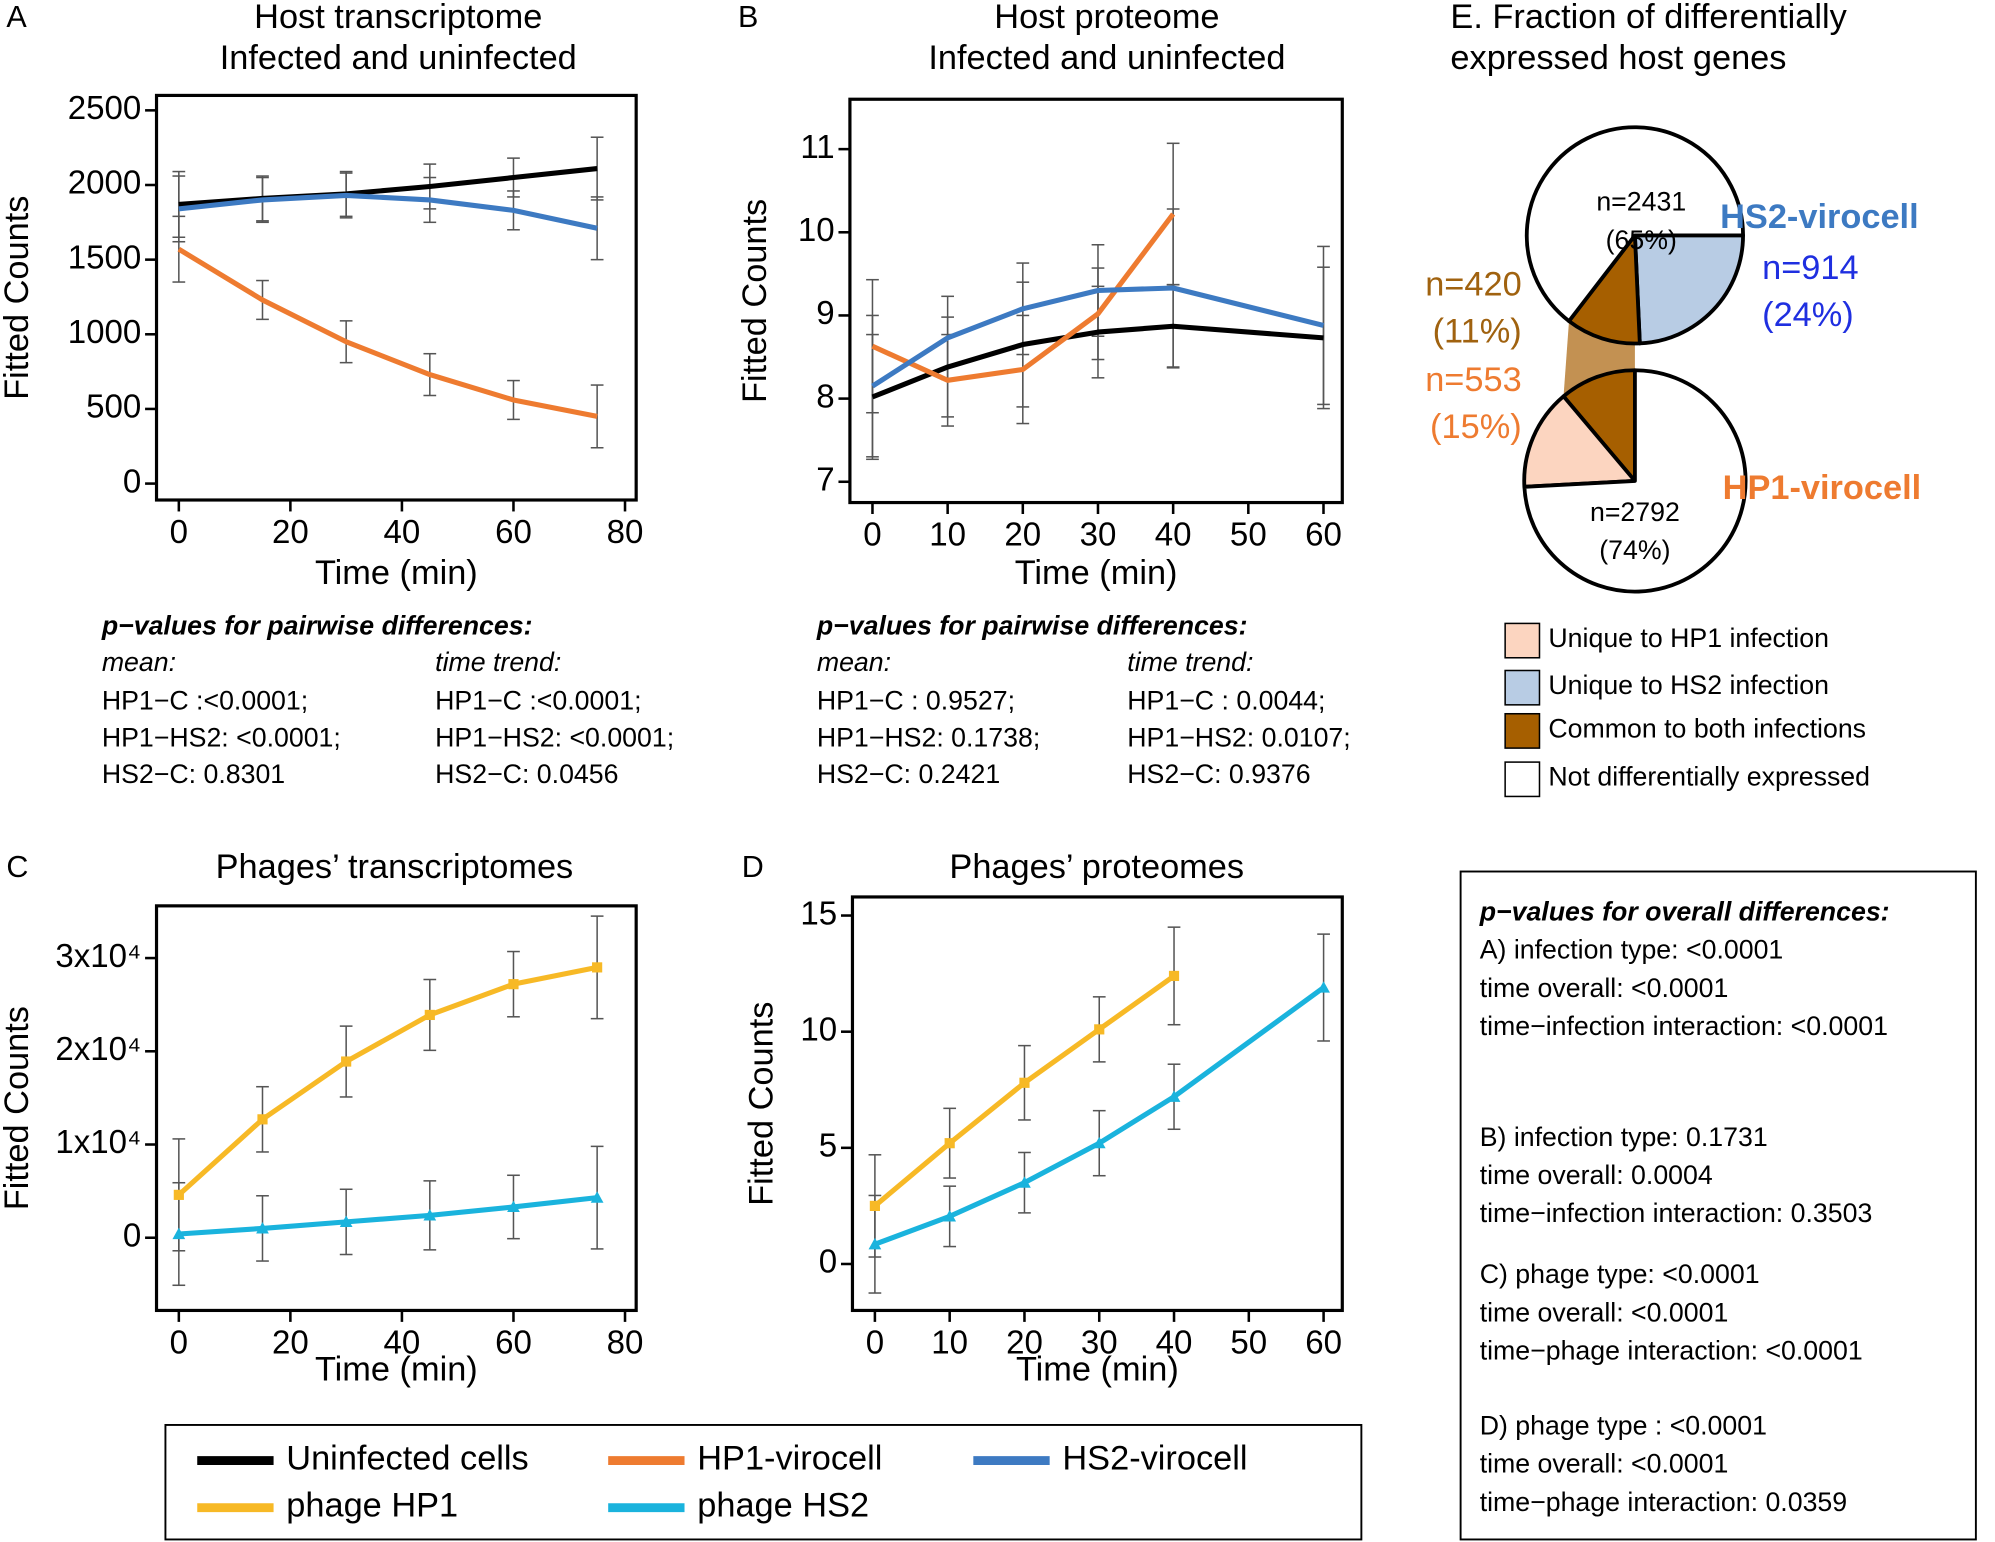 This screenshot has width=1995, height=1542. What do you see at coordinates (1218, 774) in the screenshot?
I see `pvalue-line: HS2−C: 0.9376` at bounding box center [1218, 774].